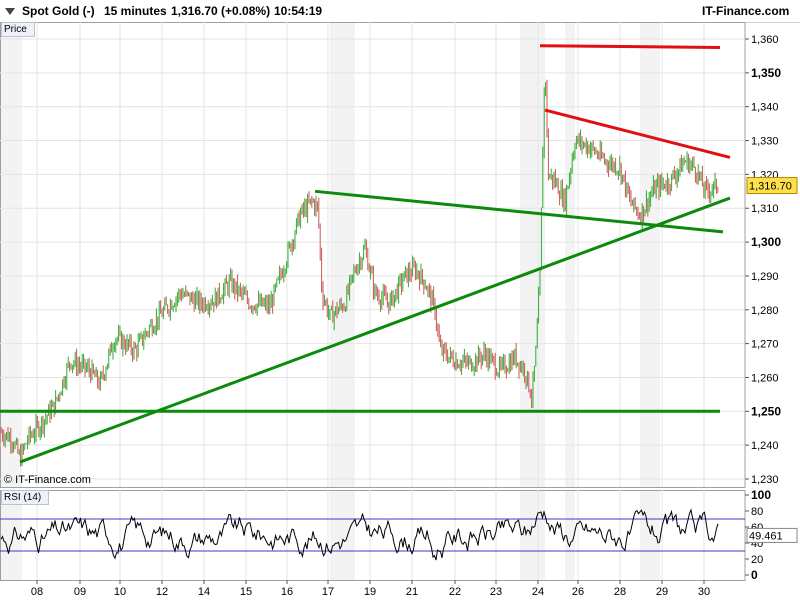 This screenshot has width=800, height=600. What do you see at coordinates (761, 495) in the screenshot?
I see `rsi-tick-label-0: 100` at bounding box center [761, 495].